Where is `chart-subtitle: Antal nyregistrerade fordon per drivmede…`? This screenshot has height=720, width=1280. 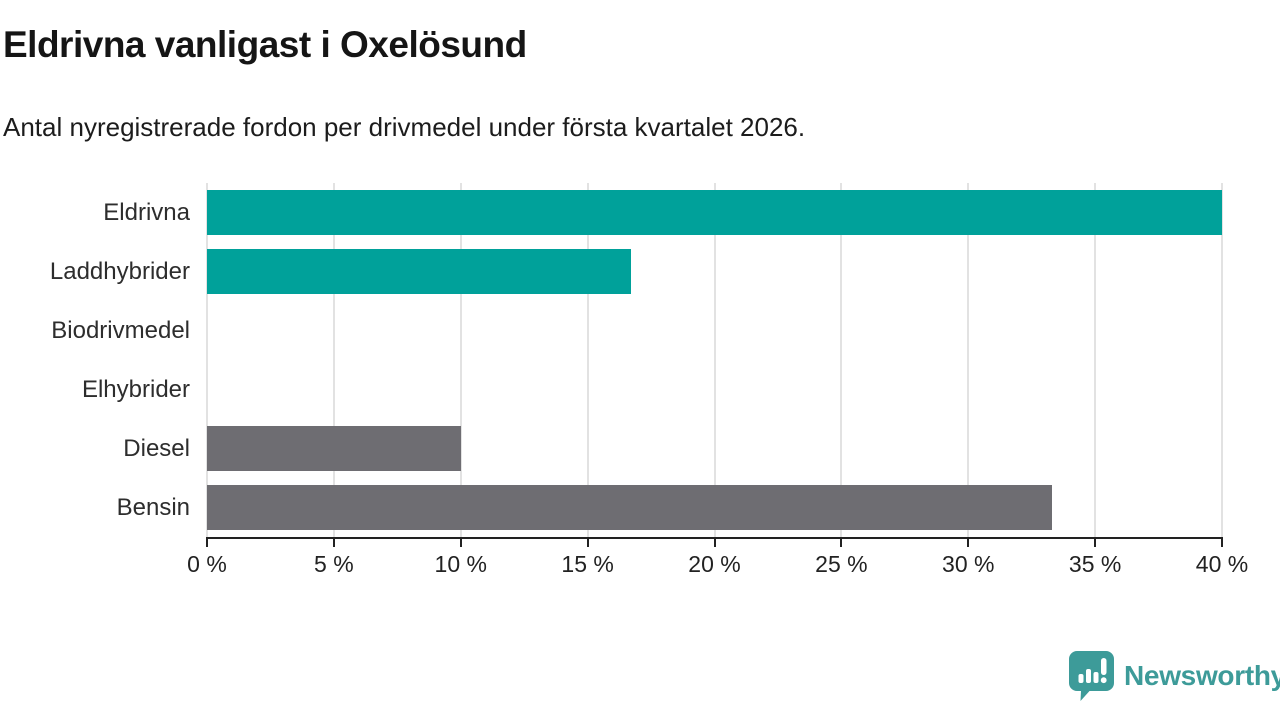
chart-subtitle: Antal nyregistrerade fordon per drivmede… is located at coordinates (404, 127).